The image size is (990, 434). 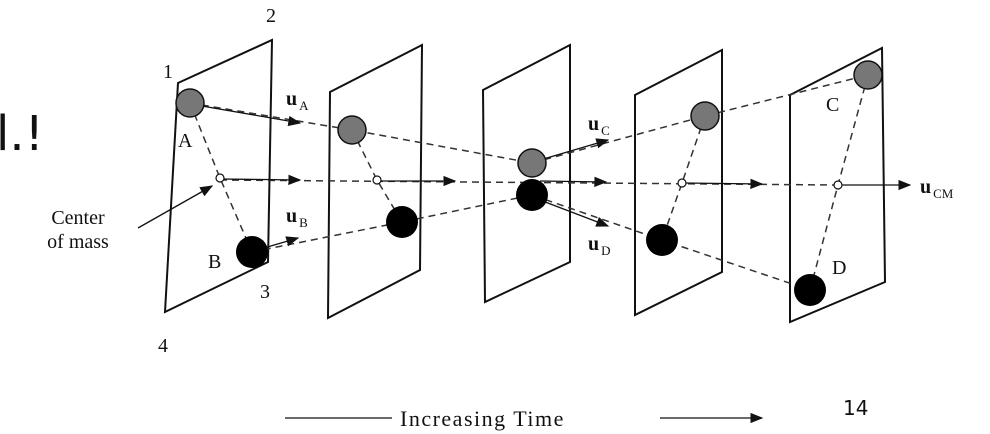 What do you see at coordinates (605, 250) in the screenshot?
I see `velocity-subscript: D` at bounding box center [605, 250].